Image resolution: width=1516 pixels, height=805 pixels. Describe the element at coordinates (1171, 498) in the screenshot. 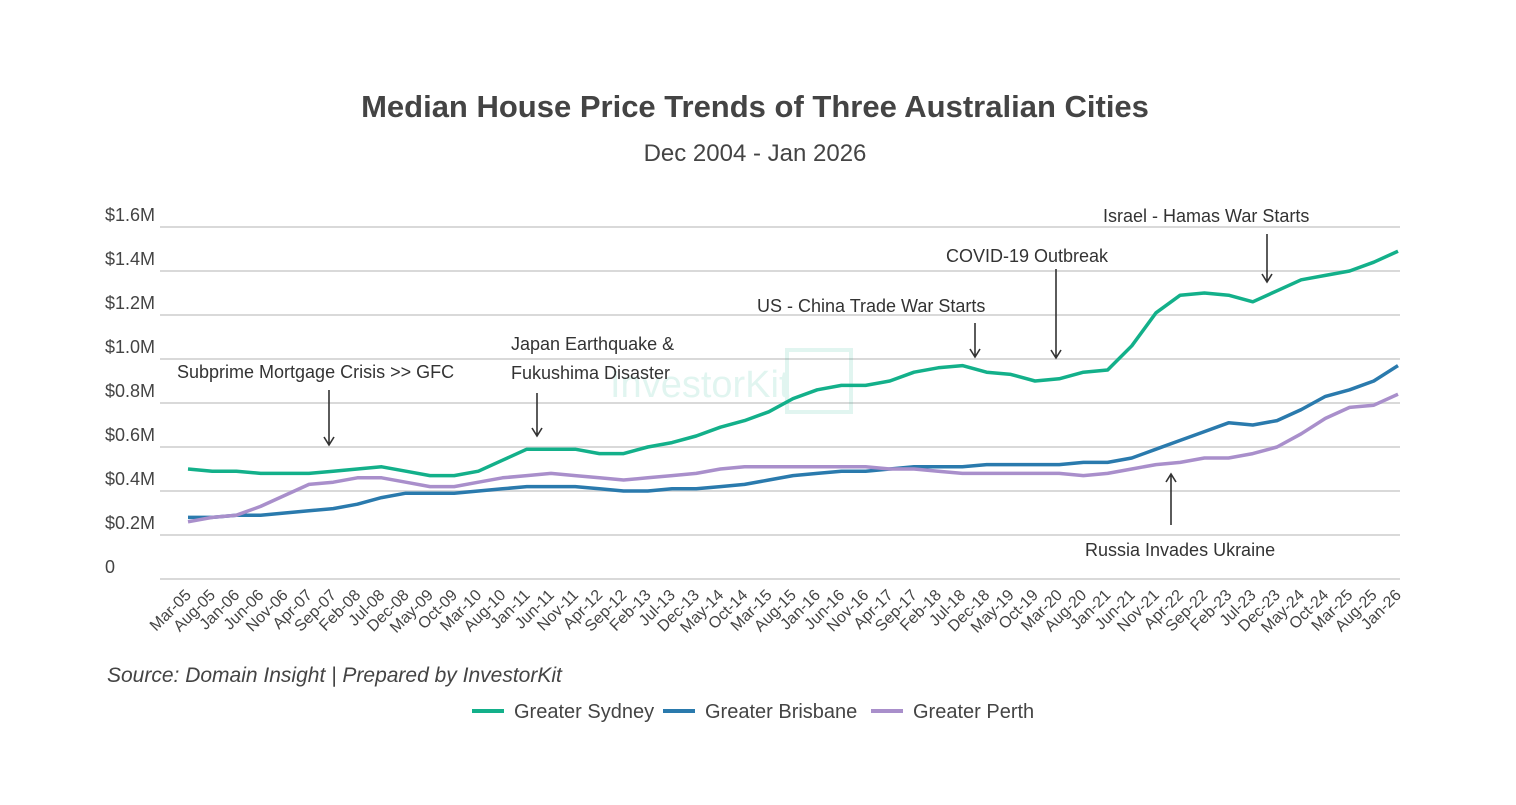

I see `arrow-ukraine` at that location.